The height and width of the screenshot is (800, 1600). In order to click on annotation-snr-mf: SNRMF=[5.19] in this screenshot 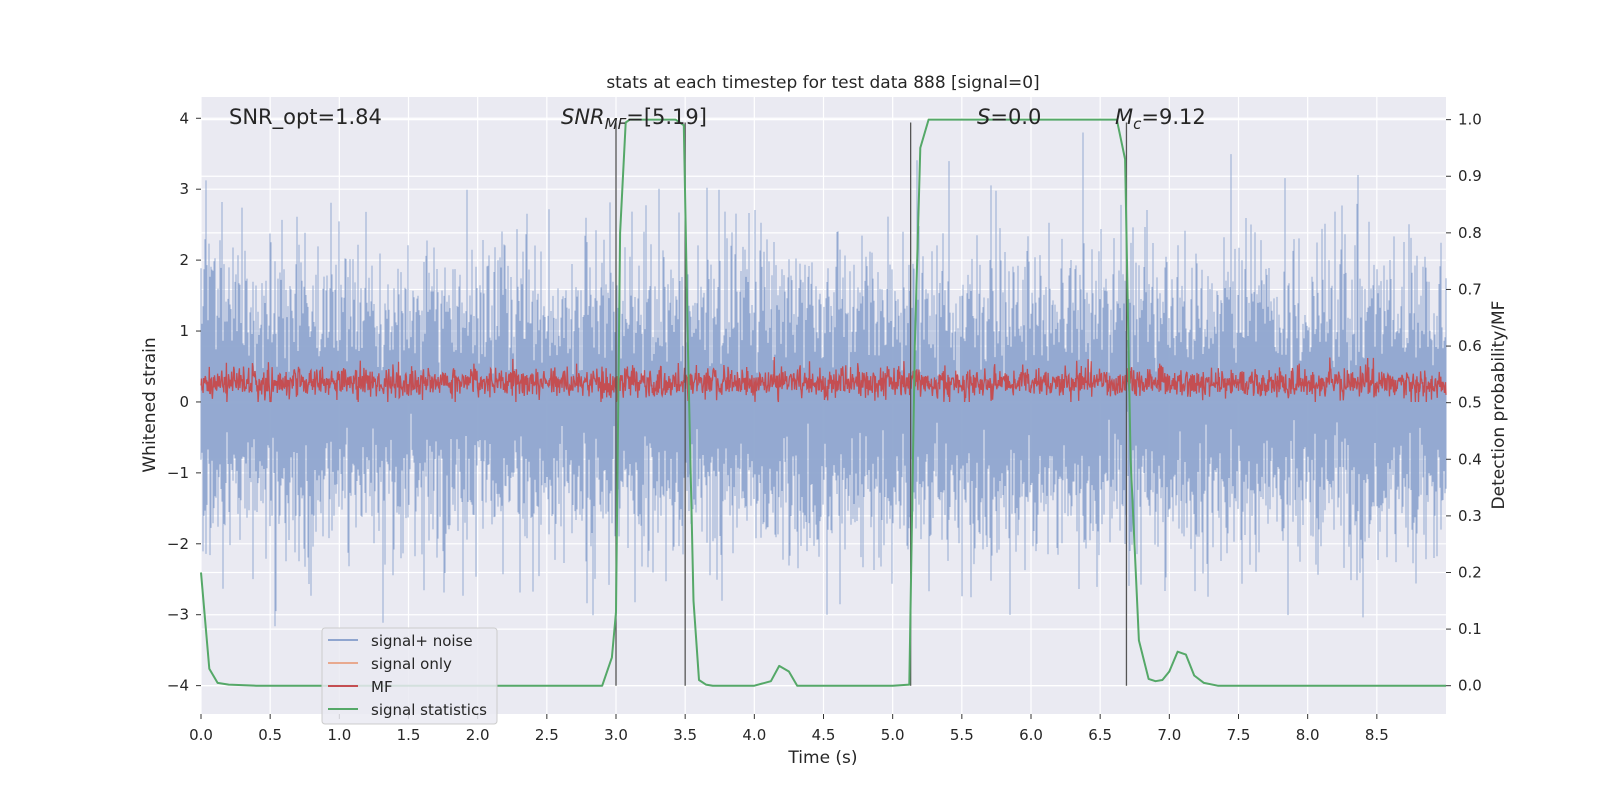, I will do `click(634, 119)`.